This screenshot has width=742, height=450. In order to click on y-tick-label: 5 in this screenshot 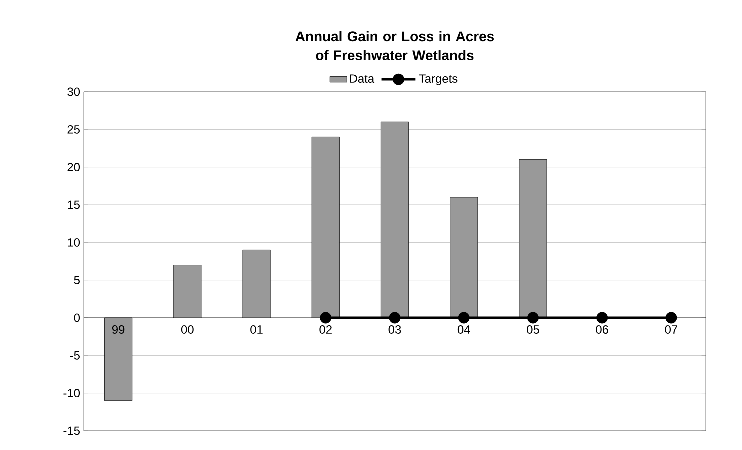, I will do `click(77, 280)`.